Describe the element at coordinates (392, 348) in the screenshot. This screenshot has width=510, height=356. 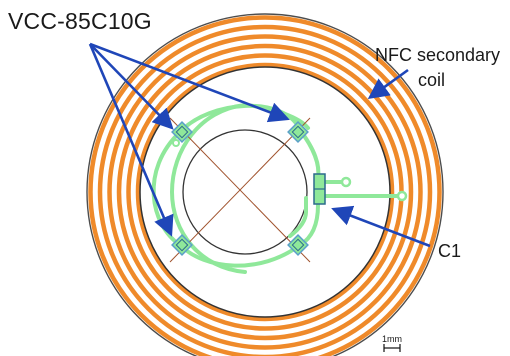
I see `scale-bar` at that location.